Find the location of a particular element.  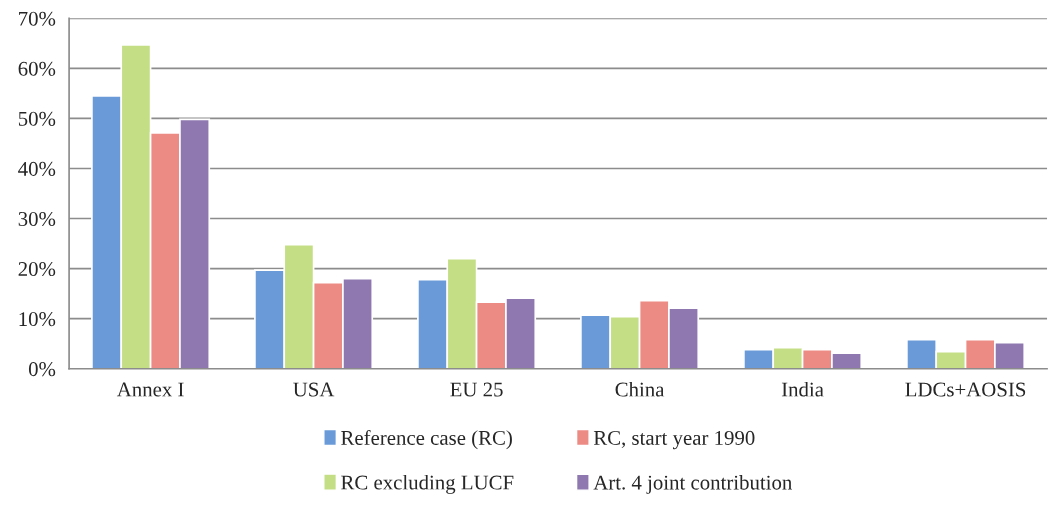

y-tick-label: 60% is located at coordinates (37, 68).